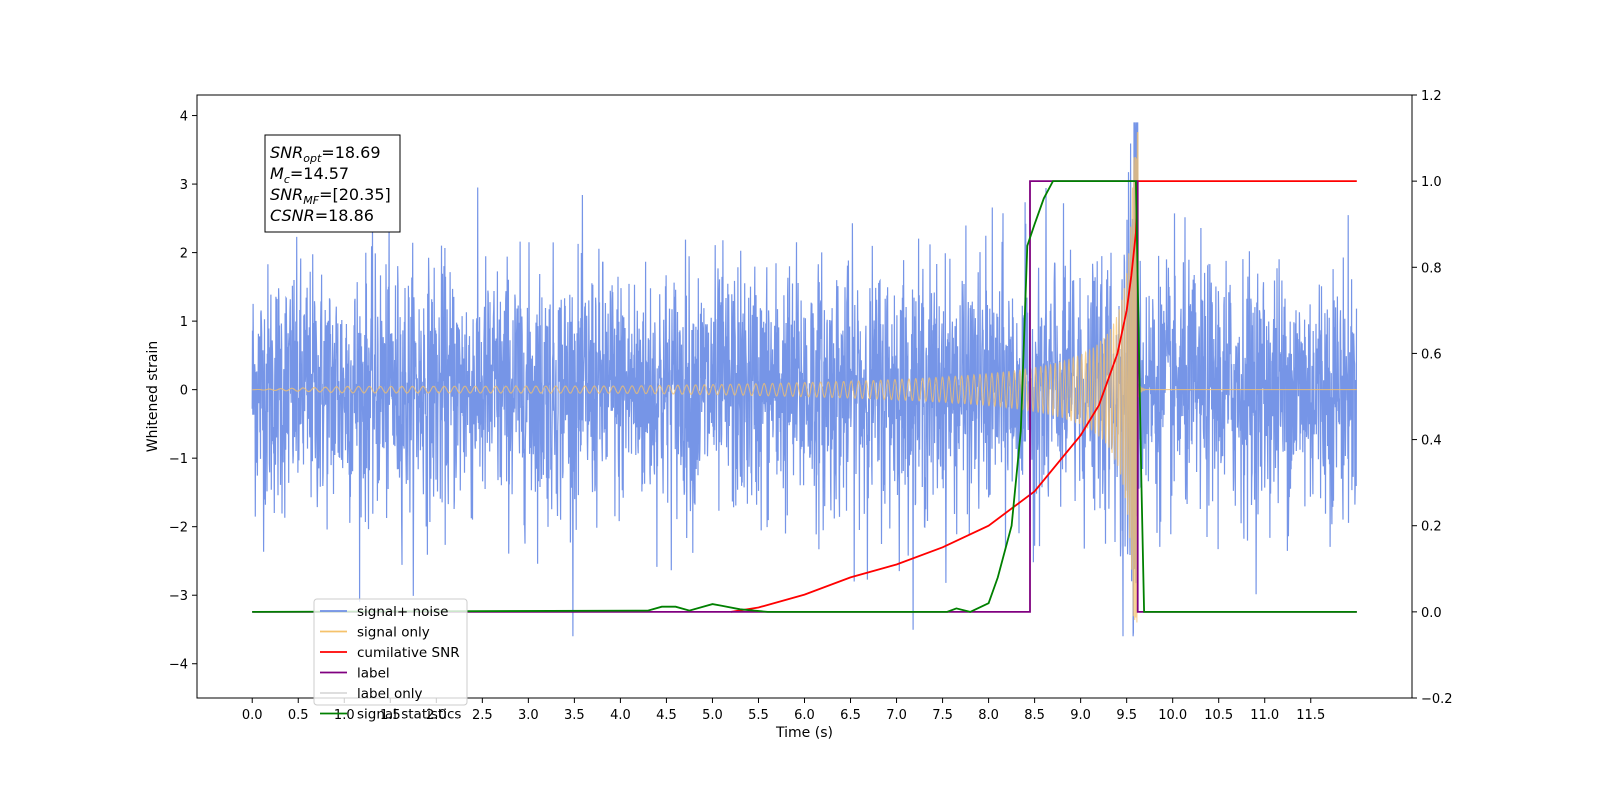 The width and height of the screenshot is (1600, 800). I want to click on y-axis-label-left: Whitened strain, so click(153, 396).